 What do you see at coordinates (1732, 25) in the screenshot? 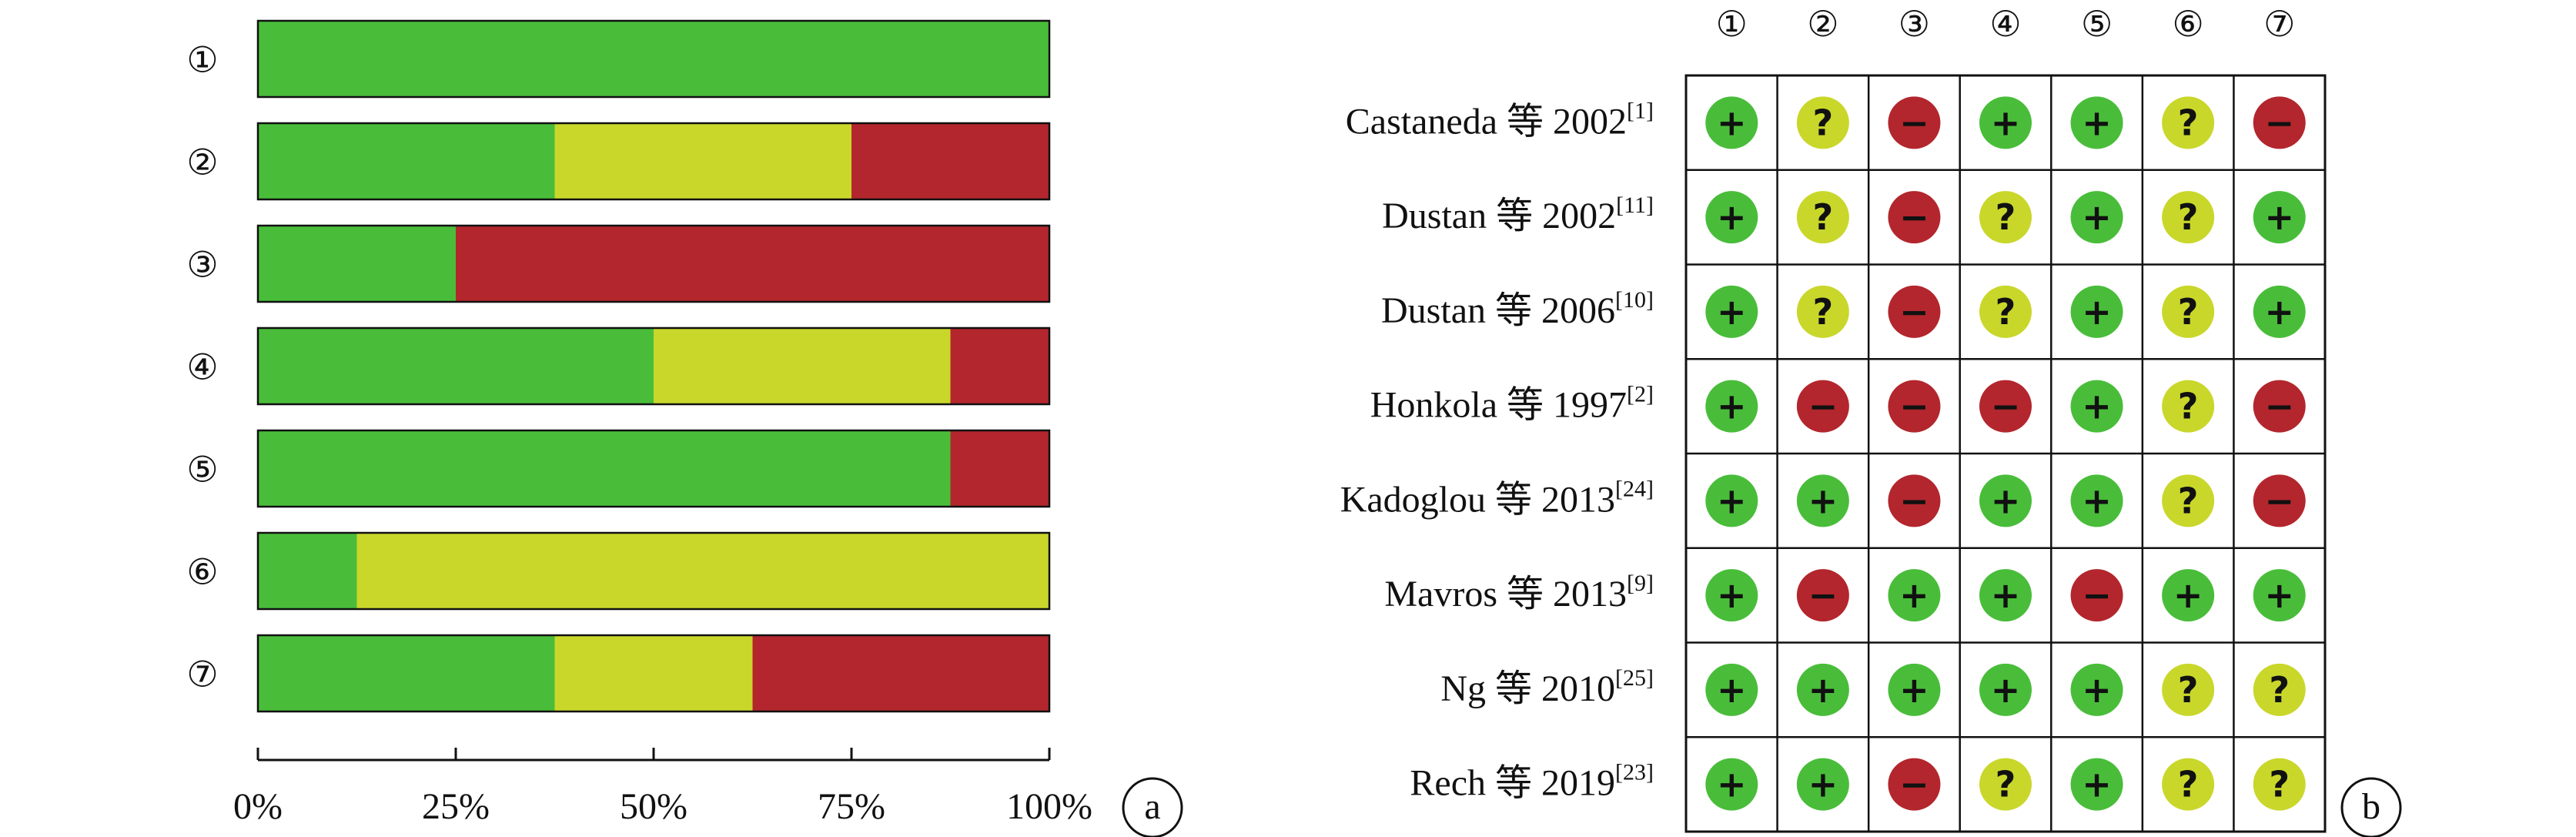
I see `column-header: ①` at bounding box center [1732, 25].